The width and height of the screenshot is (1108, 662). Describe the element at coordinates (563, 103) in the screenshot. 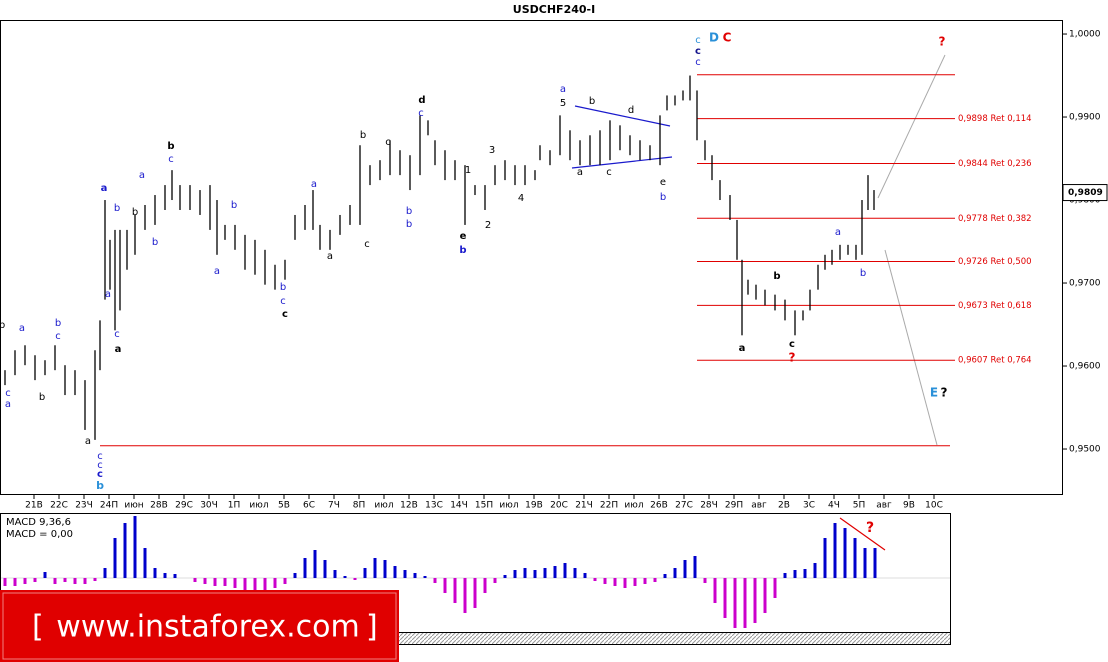

I see `wave-label: 5` at that location.